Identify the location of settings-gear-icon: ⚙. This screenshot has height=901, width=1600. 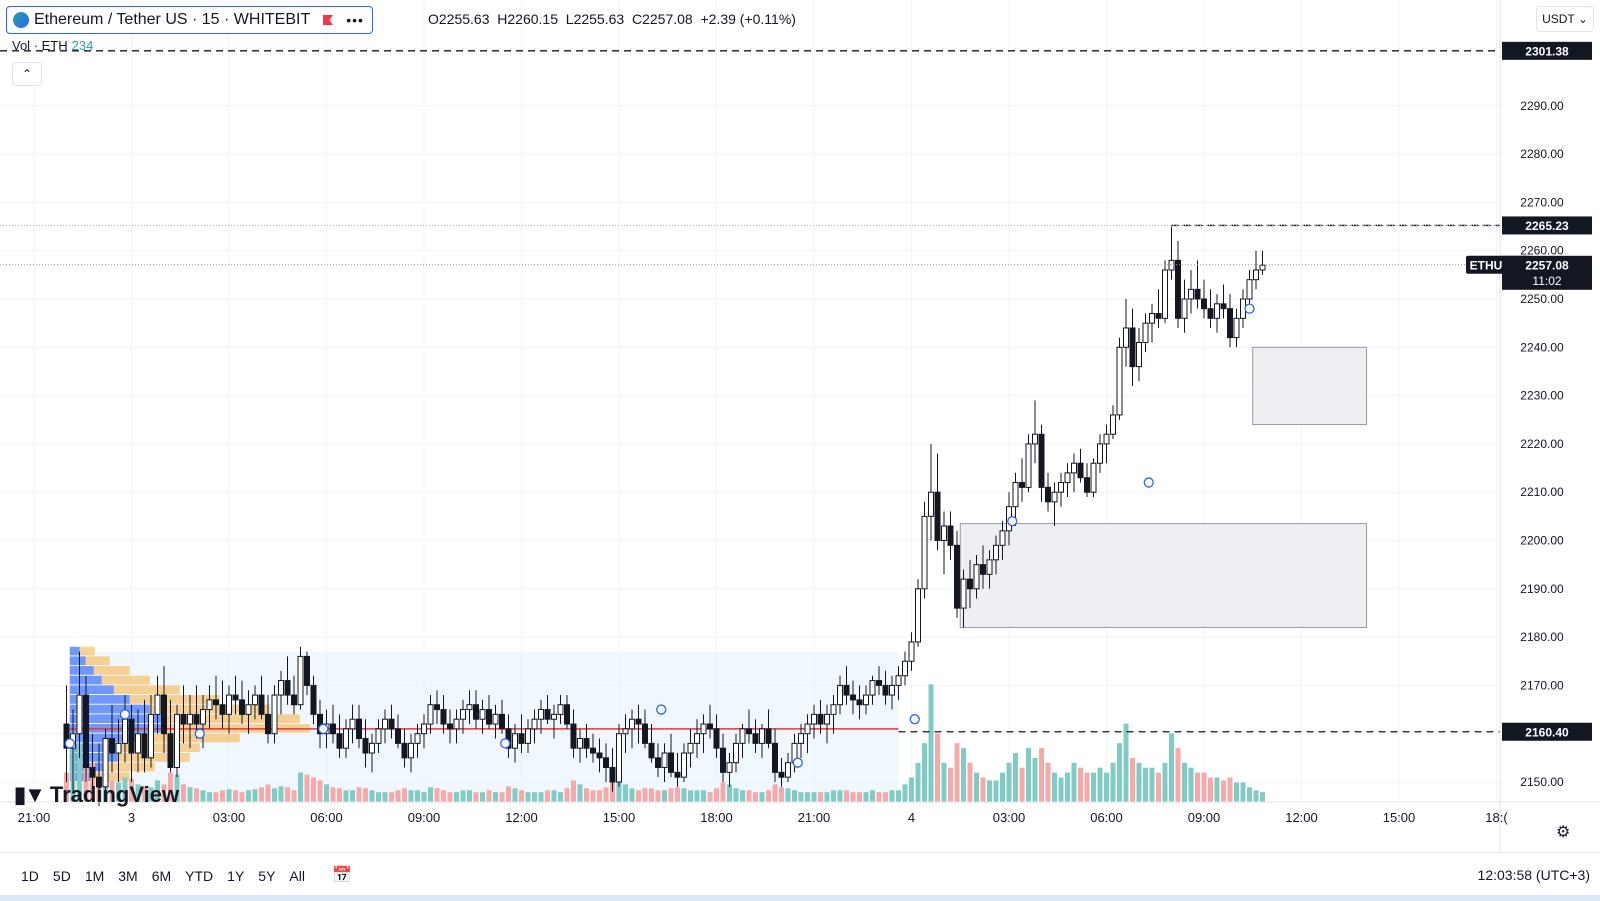
(1563, 832).